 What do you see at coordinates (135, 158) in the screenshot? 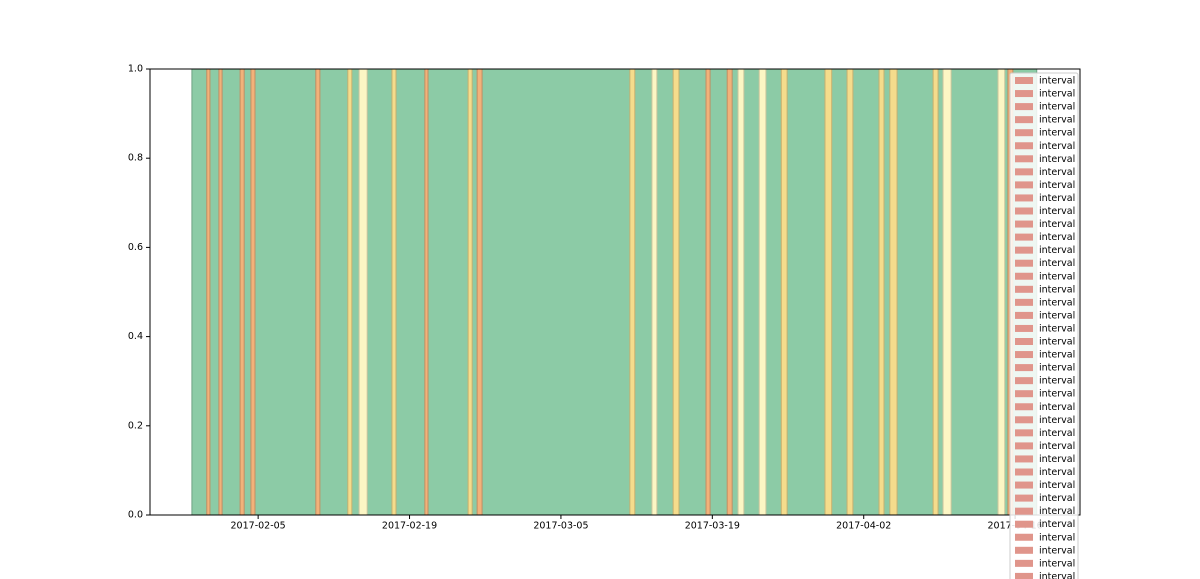
I see `y-tick-label: 0.8` at bounding box center [135, 158].